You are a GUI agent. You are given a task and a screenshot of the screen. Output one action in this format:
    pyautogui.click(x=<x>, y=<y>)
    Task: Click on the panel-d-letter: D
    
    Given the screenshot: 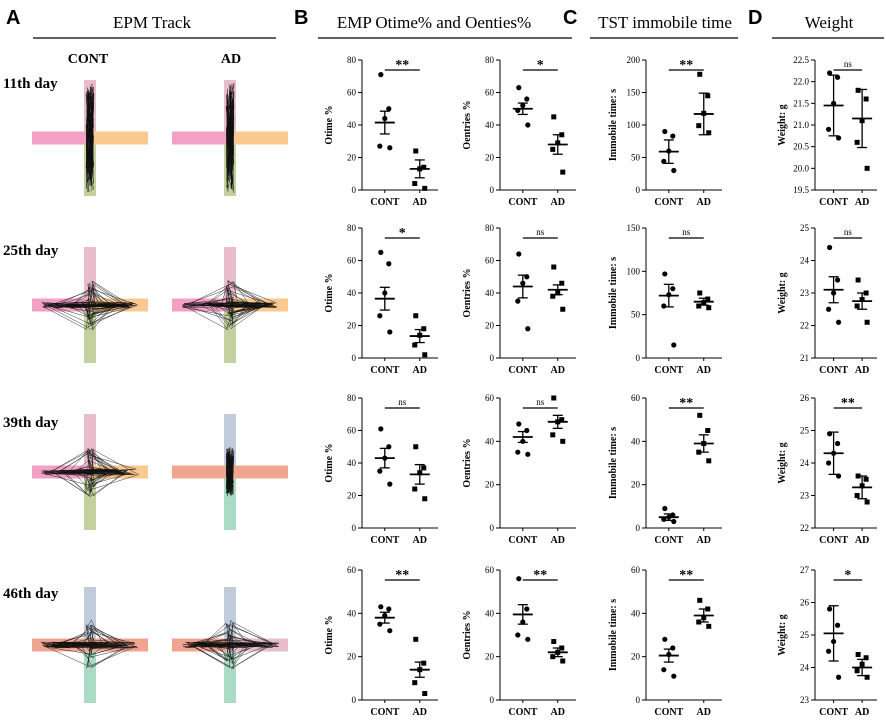 What is the action you would take?
    pyautogui.click(x=755, y=18)
    